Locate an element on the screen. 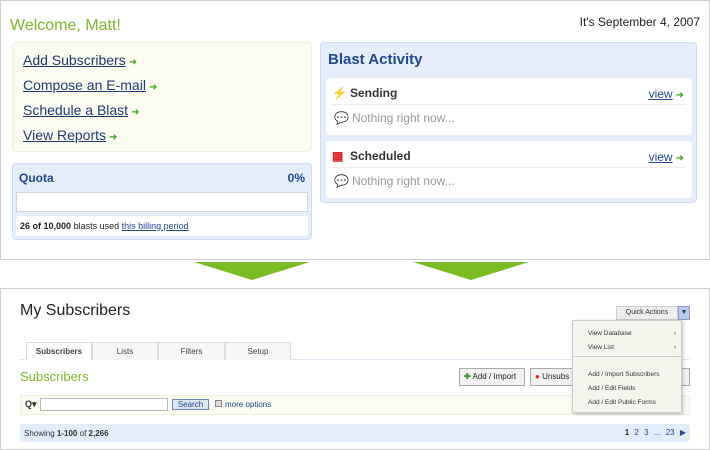  sending-view-link: view ➜ is located at coordinates (666, 94).